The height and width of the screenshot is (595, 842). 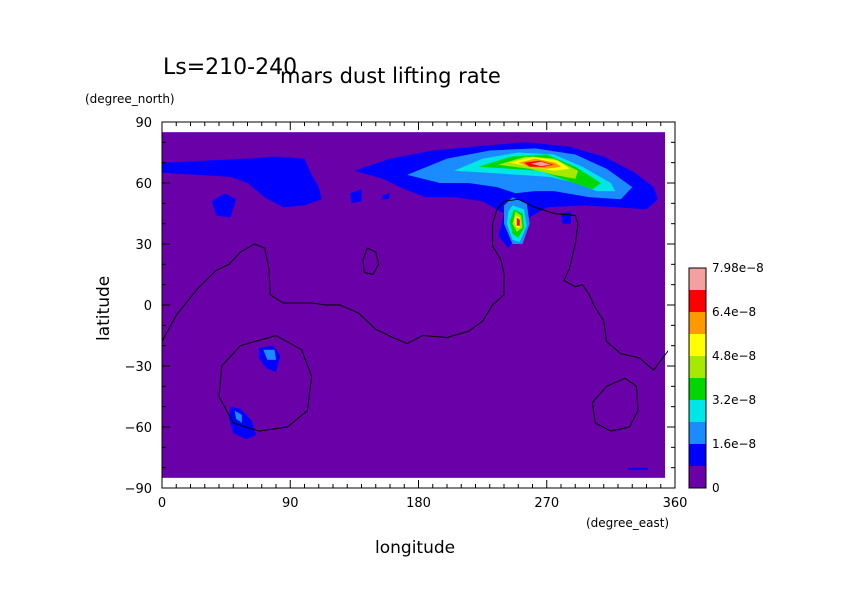 What do you see at coordinates (716, 488) in the screenshot?
I see `colorbar-label: 0` at bounding box center [716, 488].